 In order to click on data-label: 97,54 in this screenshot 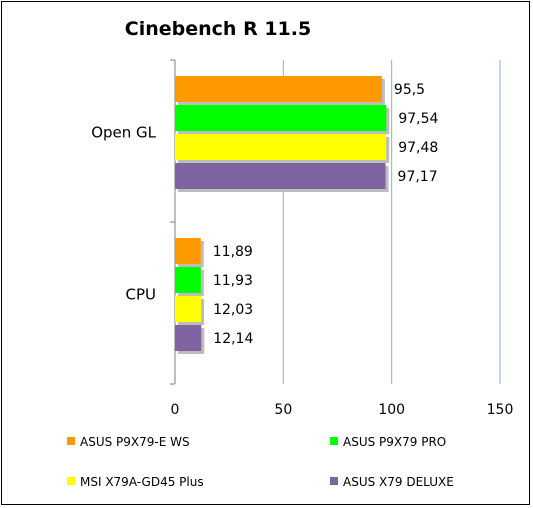, I will do `click(418, 119)`.